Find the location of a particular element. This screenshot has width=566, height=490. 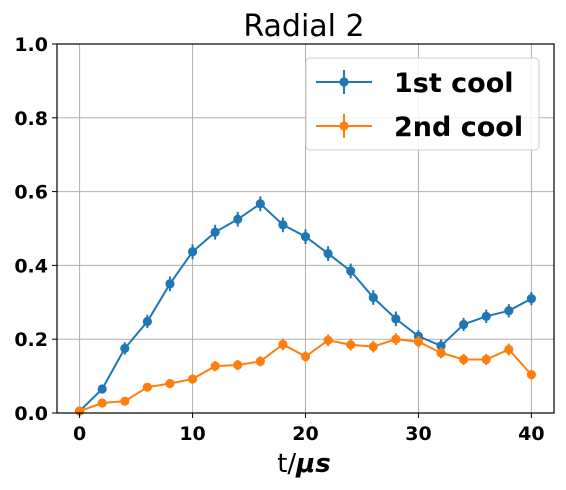

data-point: 1st cool (16, 0.567) is located at coordinates (260, 204).